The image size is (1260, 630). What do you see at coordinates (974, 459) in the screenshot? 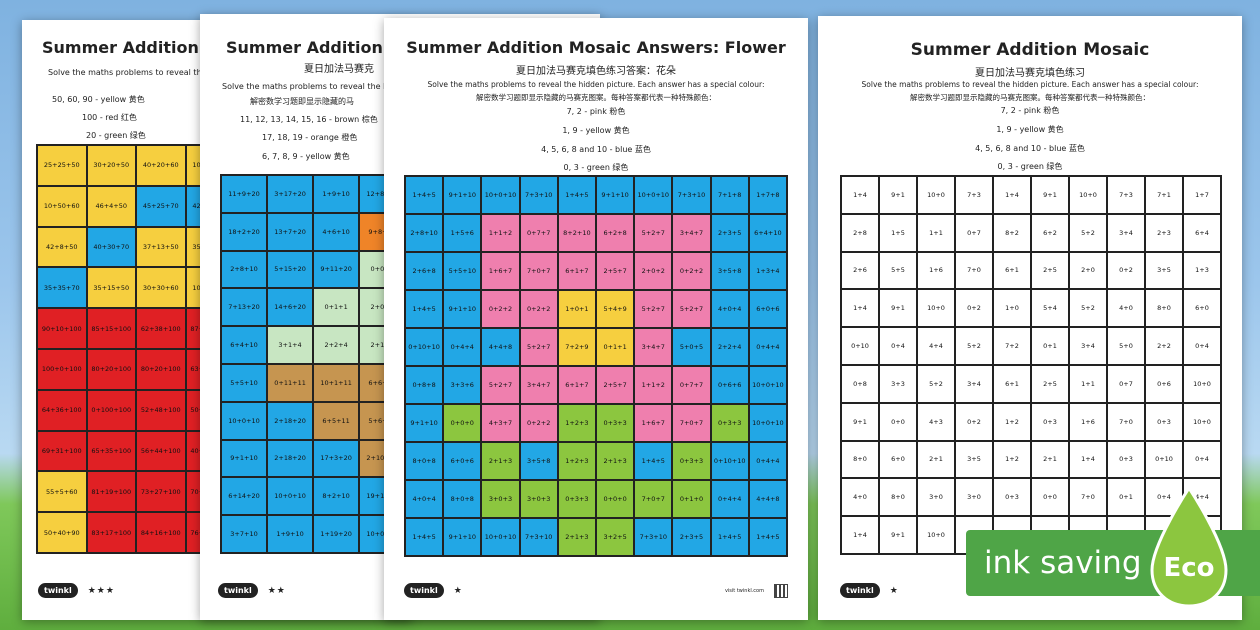
I see `mosaic-cell: 3+5` at bounding box center [974, 459].